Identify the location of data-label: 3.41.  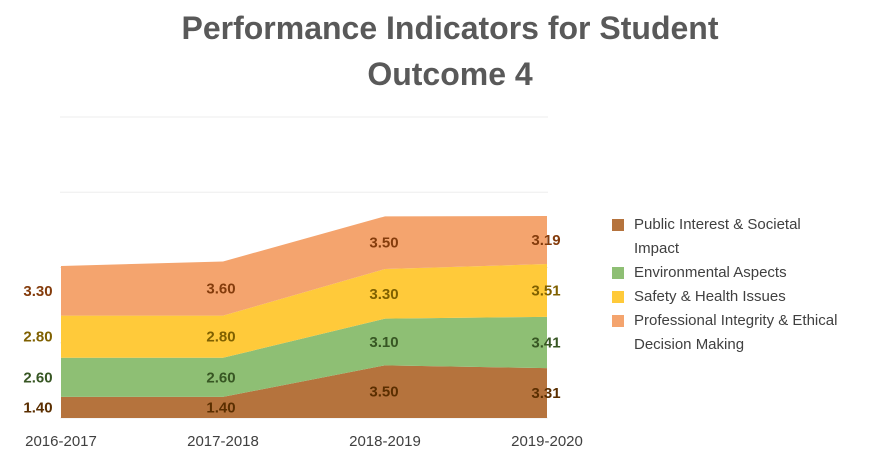
(545, 343).